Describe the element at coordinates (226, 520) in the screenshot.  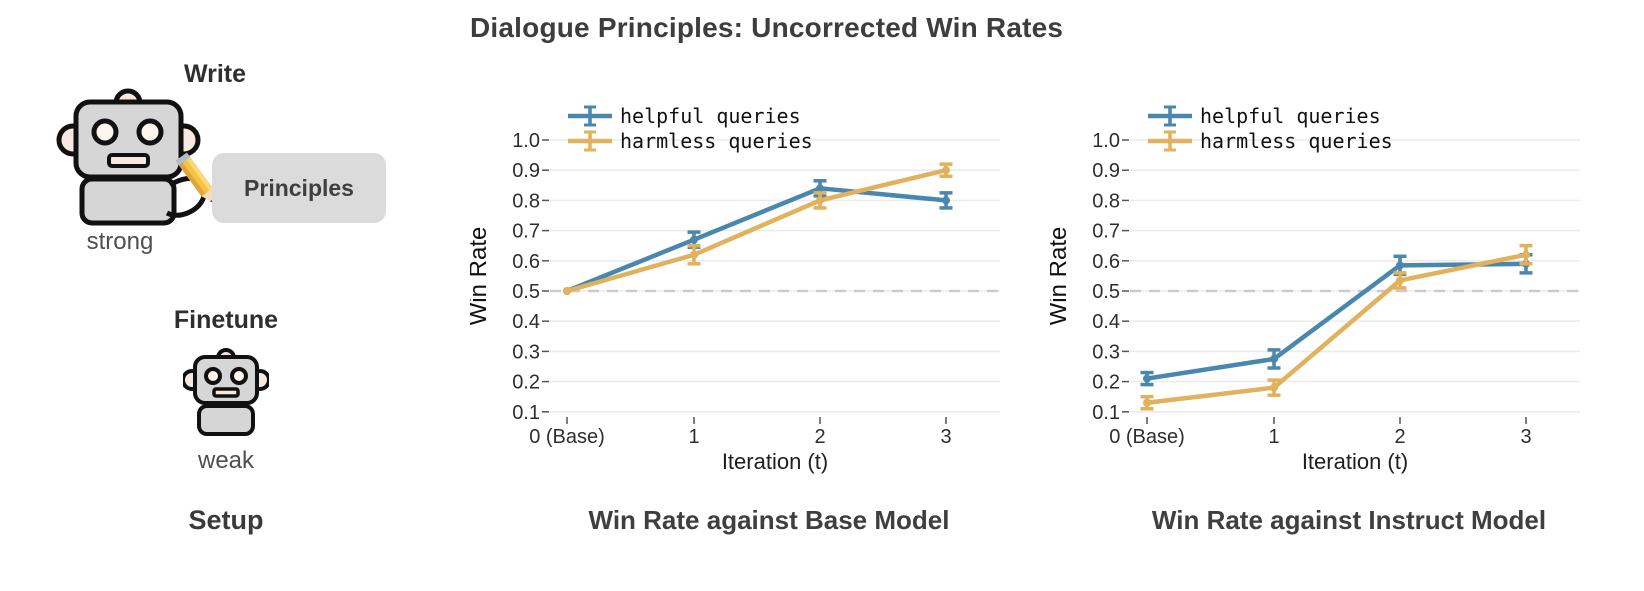
I see `setup-caption: Setup` at that location.